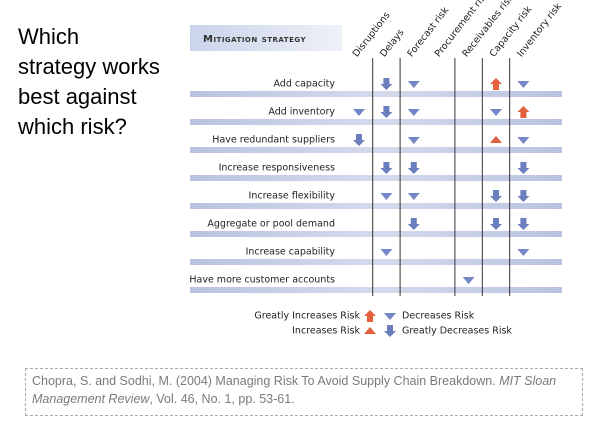  What do you see at coordinates (392, 43) in the screenshot?
I see `column-header: Delays` at bounding box center [392, 43].